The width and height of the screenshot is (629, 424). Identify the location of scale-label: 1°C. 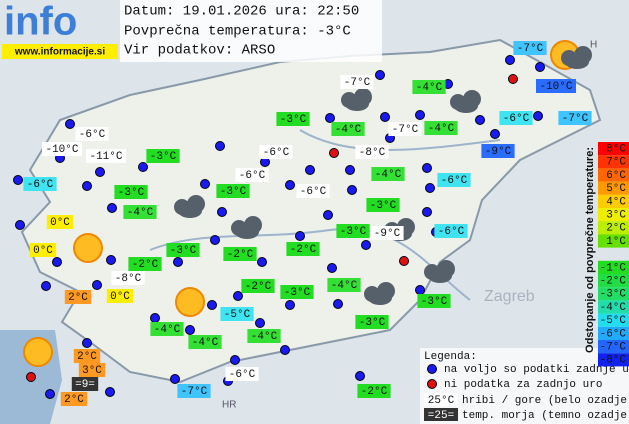
(616, 242).